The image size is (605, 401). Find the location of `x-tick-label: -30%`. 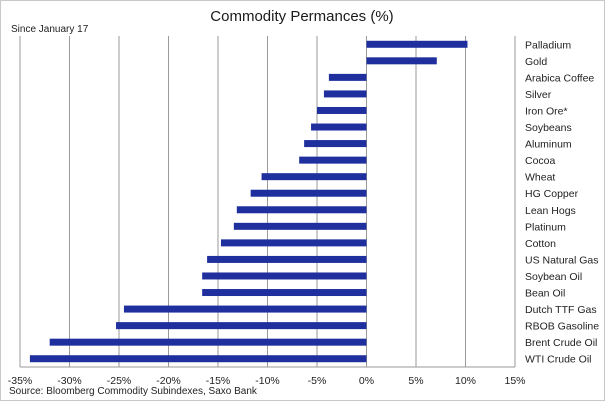

x-tick-label: -30% is located at coordinates (69, 381).